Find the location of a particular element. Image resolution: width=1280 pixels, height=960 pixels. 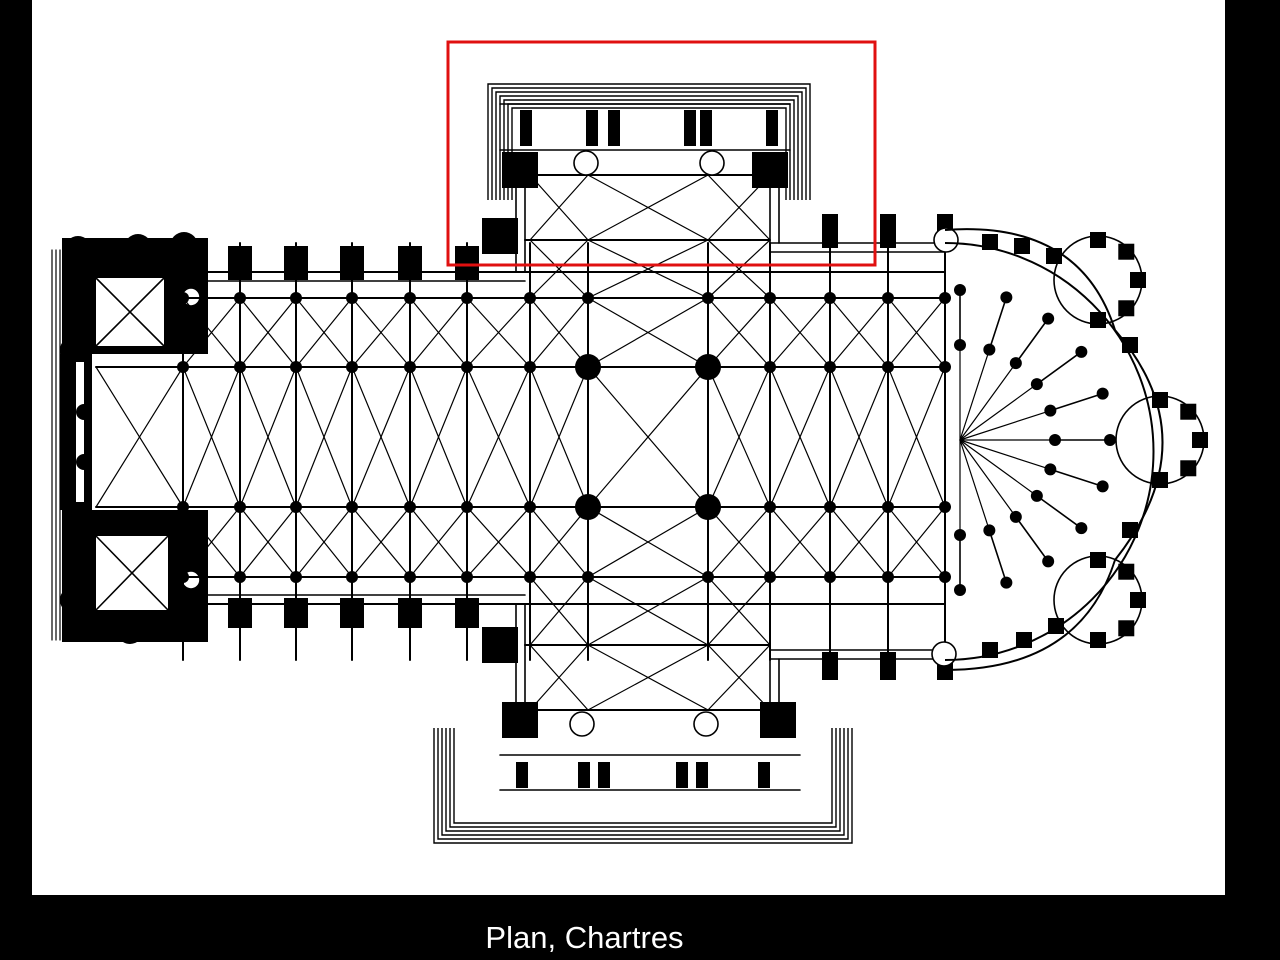

apse-and-chapels is located at coordinates (1076, 449).